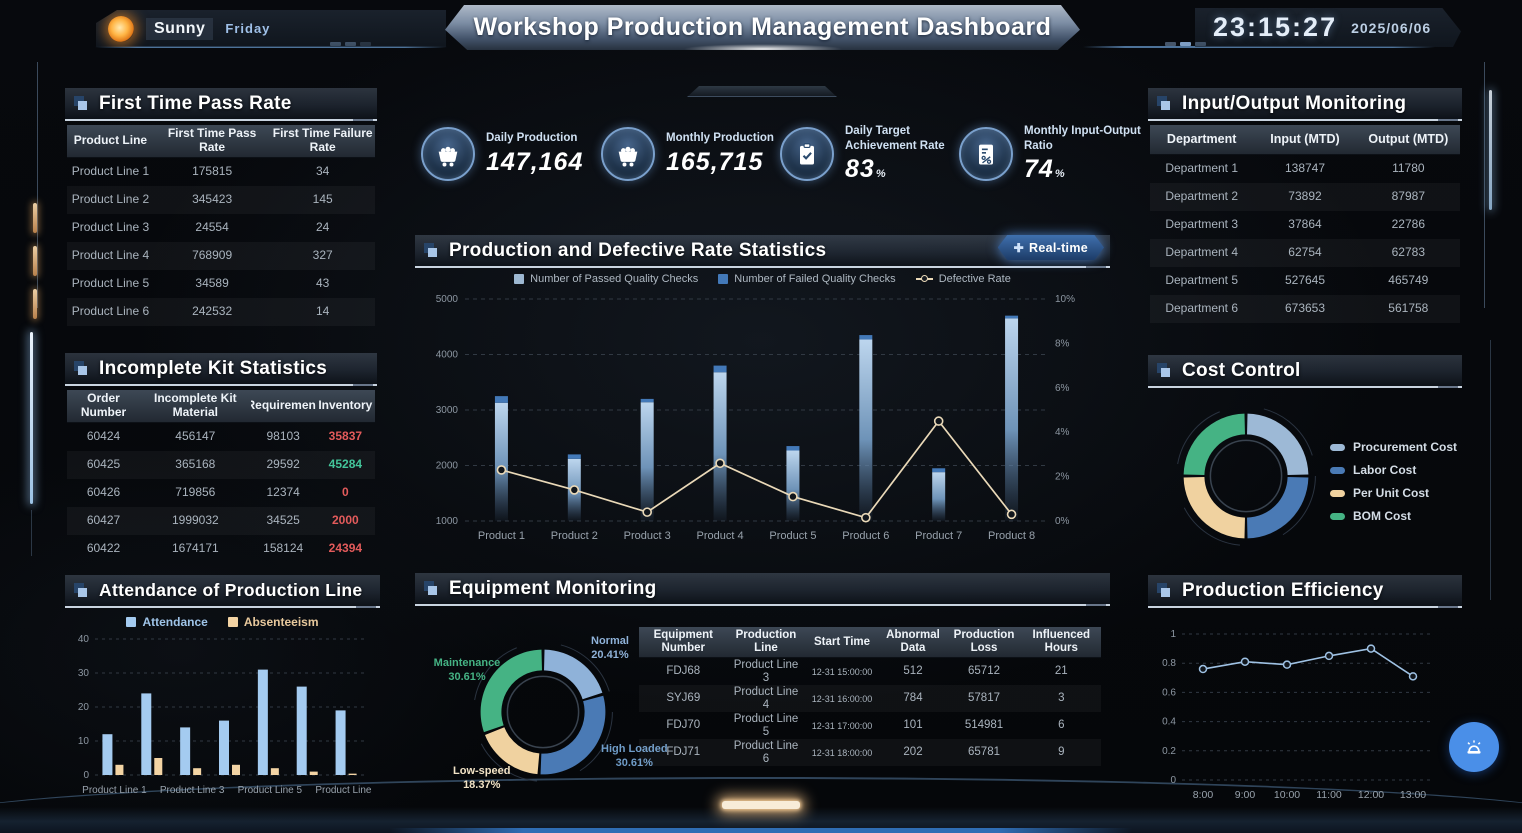 The image size is (1522, 833). Describe the element at coordinates (1294, 103) in the screenshot. I see `panel-title: Input/Output Monitoring` at that location.